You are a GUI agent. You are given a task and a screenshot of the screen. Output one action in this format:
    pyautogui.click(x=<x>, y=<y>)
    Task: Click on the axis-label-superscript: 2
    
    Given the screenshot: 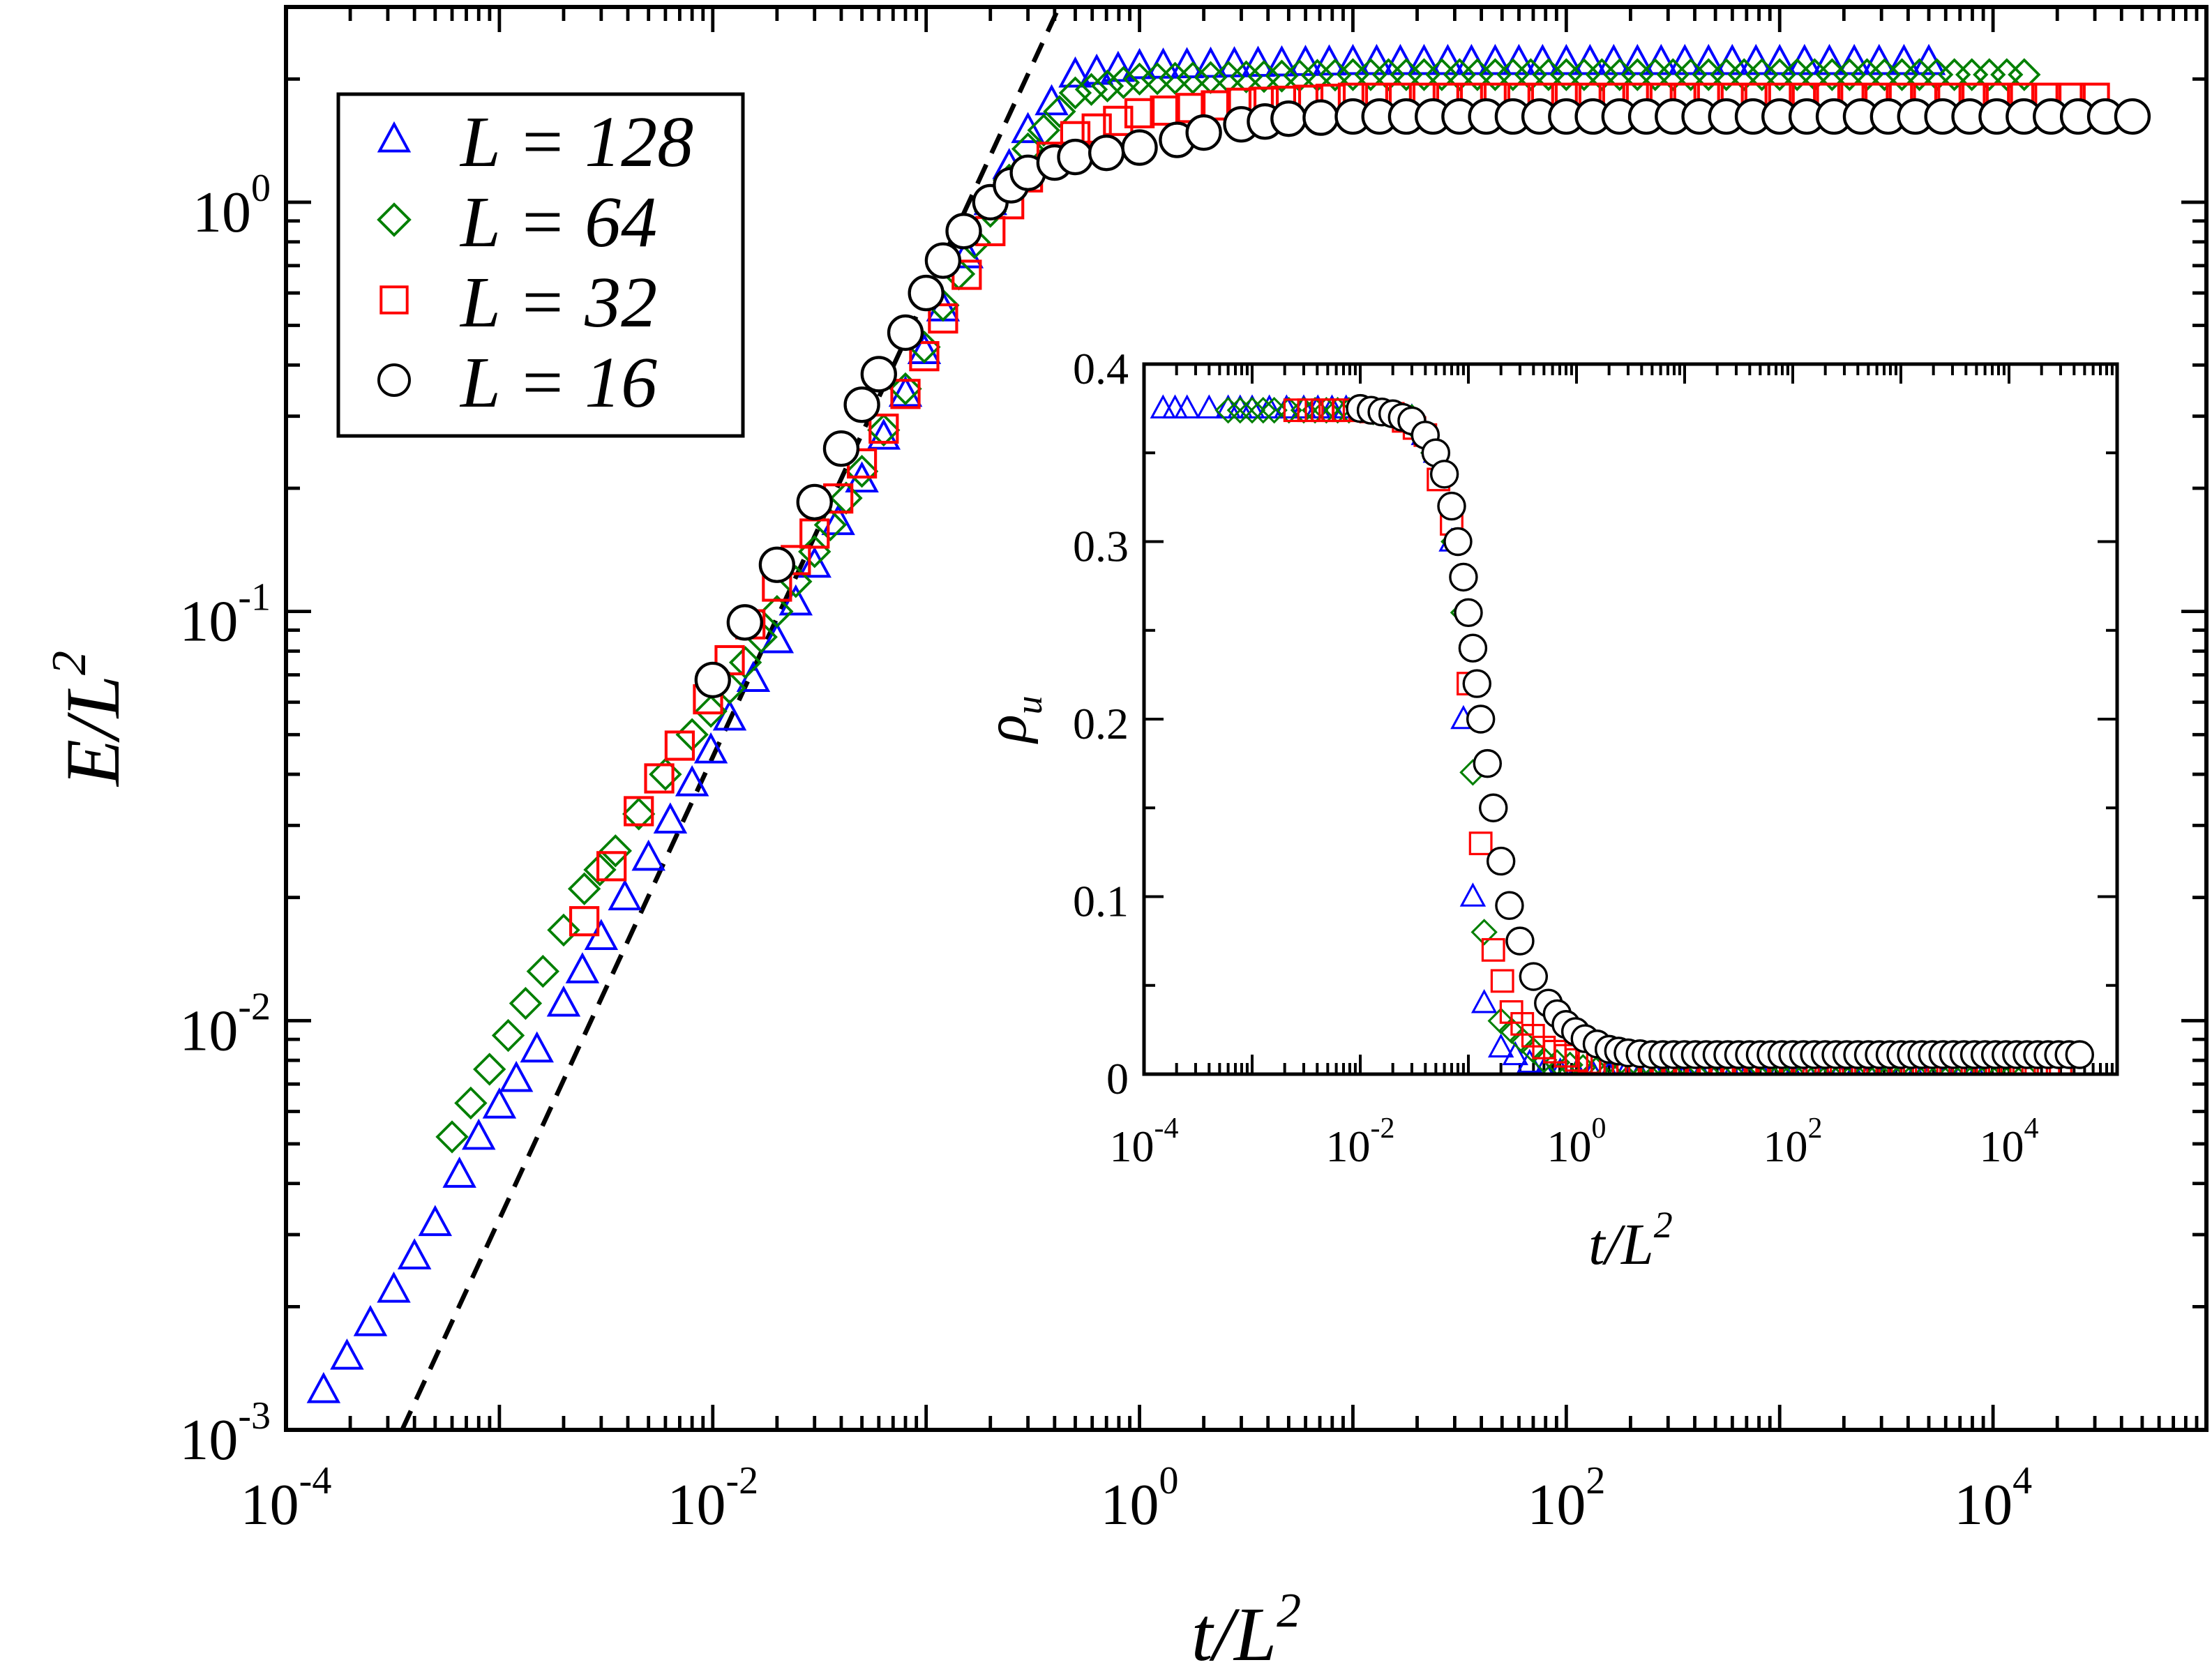 What is the action you would take?
    pyautogui.click(x=1664, y=1225)
    